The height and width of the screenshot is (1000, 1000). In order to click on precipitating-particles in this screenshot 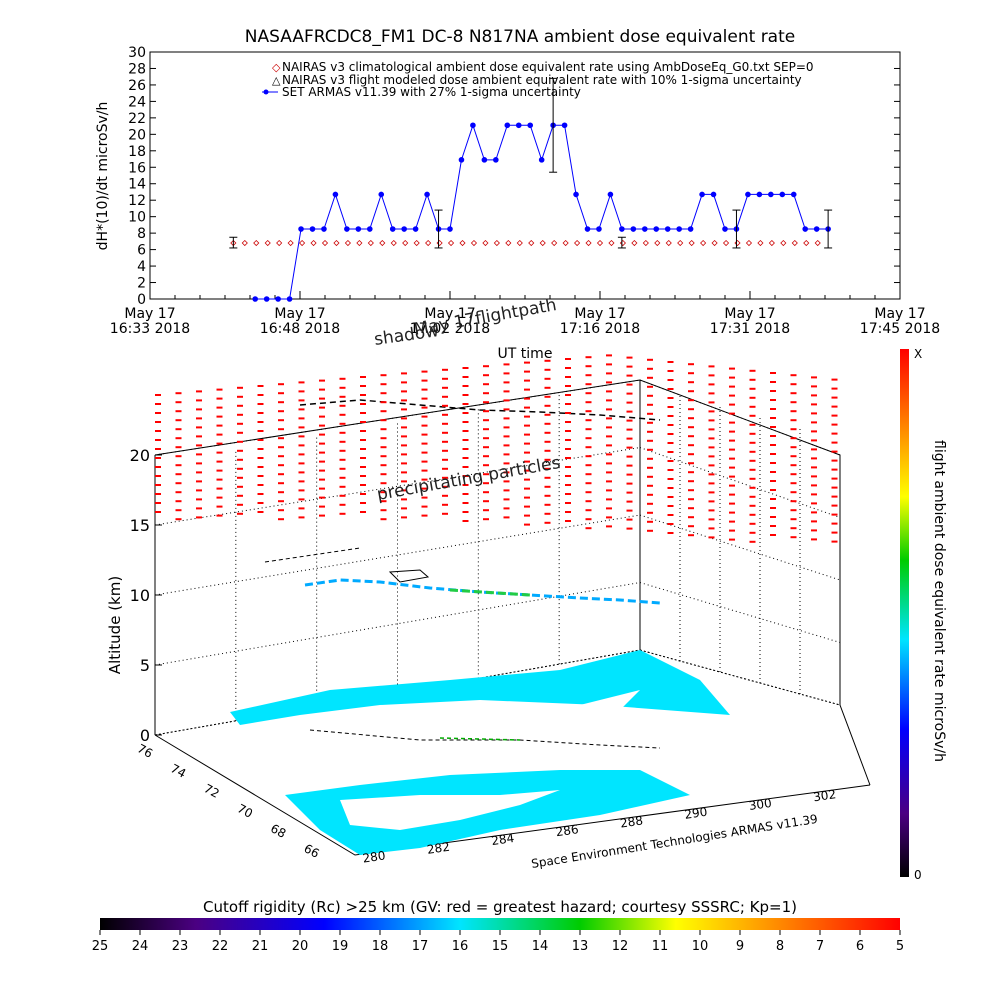, I will do `click(496, 448)`.